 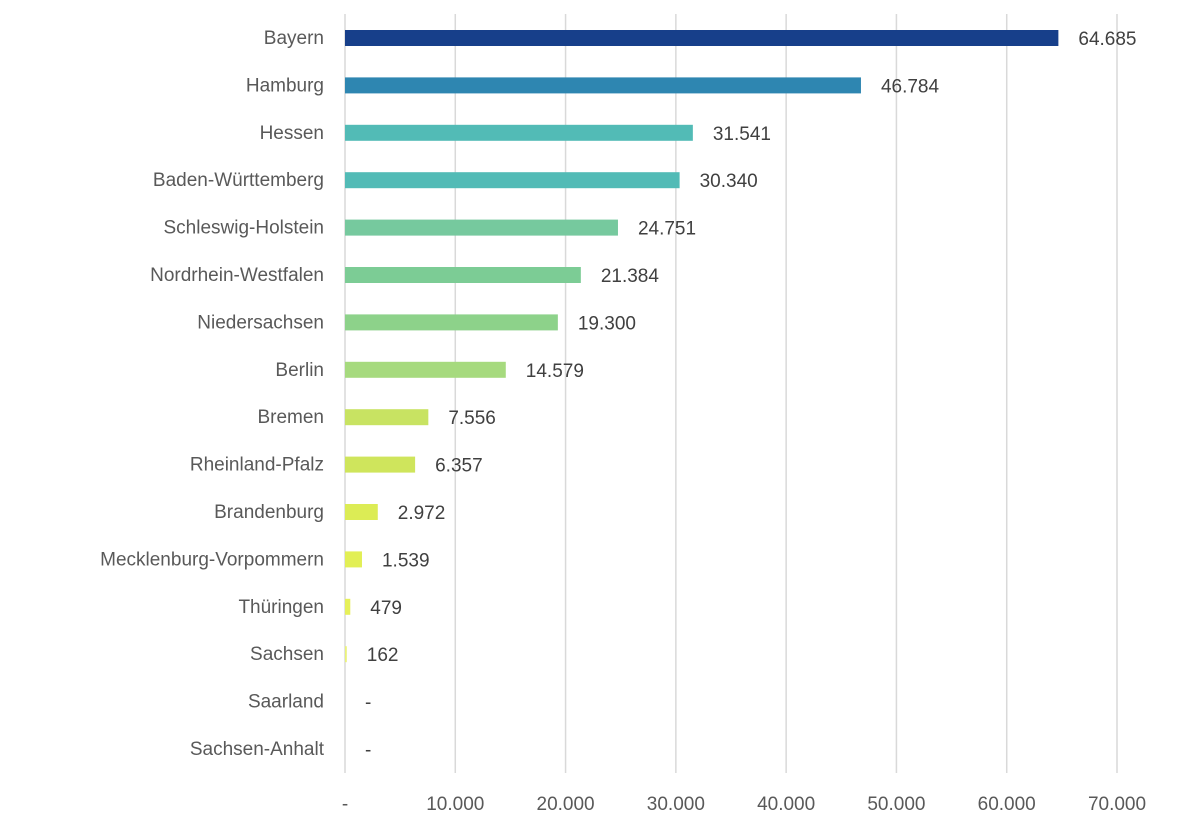 What do you see at coordinates (281, 607) in the screenshot?
I see `category-label: Thüringen` at bounding box center [281, 607].